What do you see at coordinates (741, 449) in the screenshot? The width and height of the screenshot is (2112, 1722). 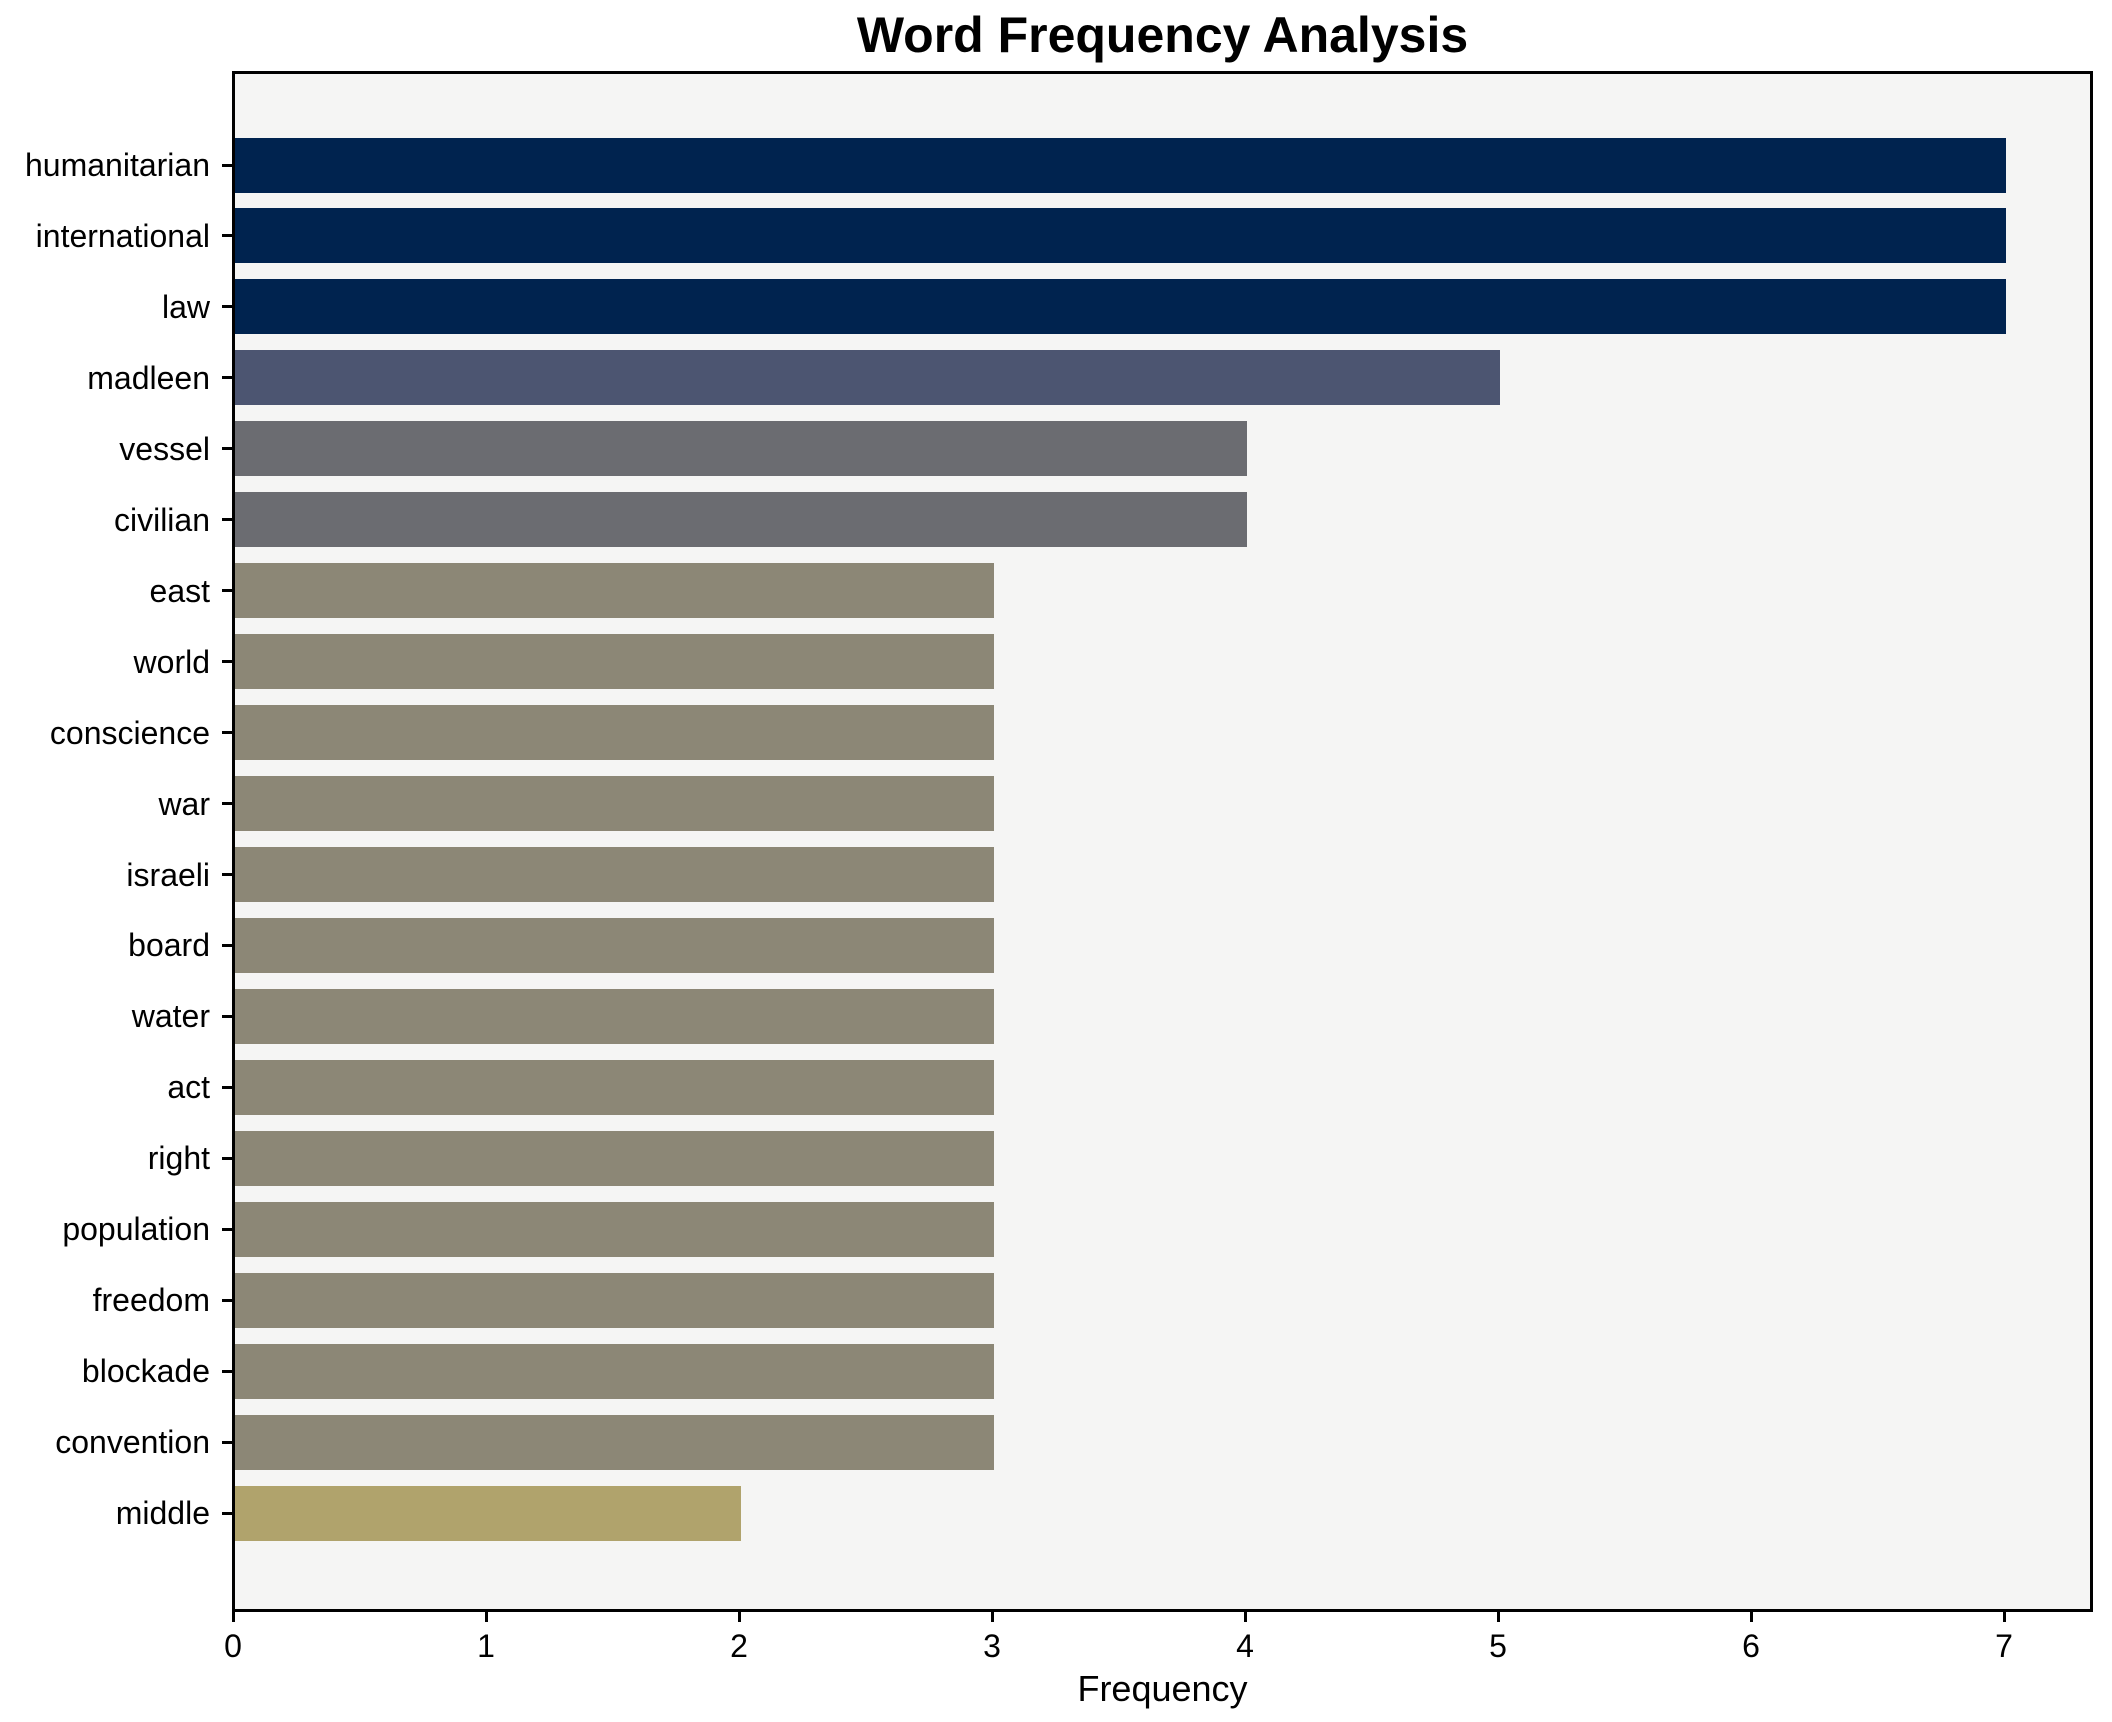 I see `bar-vessel` at bounding box center [741, 449].